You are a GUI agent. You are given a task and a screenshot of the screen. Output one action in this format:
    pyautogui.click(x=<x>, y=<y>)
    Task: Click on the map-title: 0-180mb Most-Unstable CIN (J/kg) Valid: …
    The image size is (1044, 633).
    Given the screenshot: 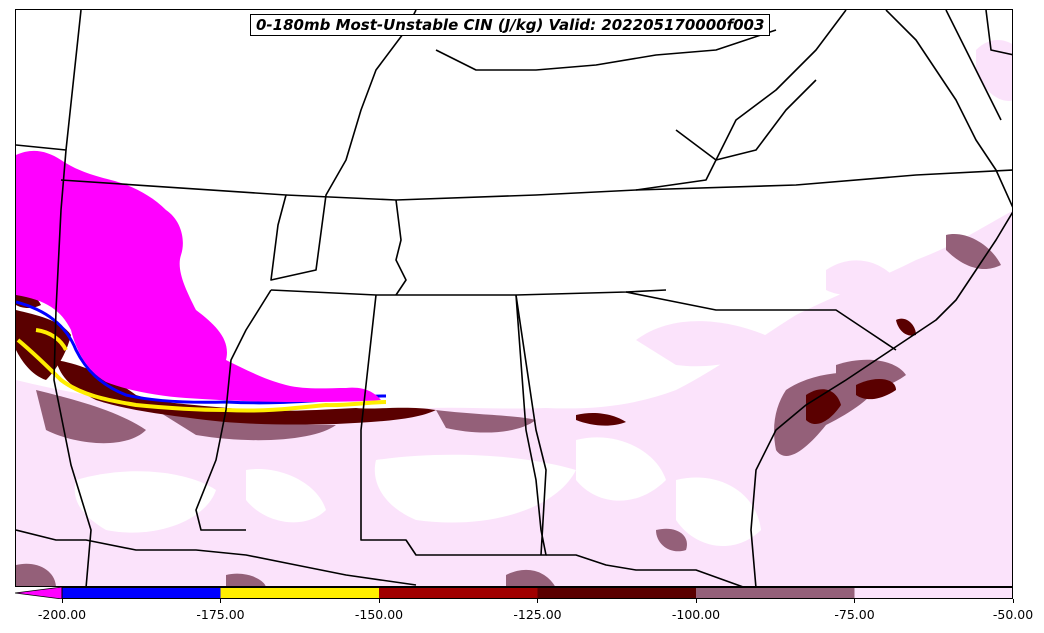 What is the action you would take?
    pyautogui.click(x=510, y=25)
    